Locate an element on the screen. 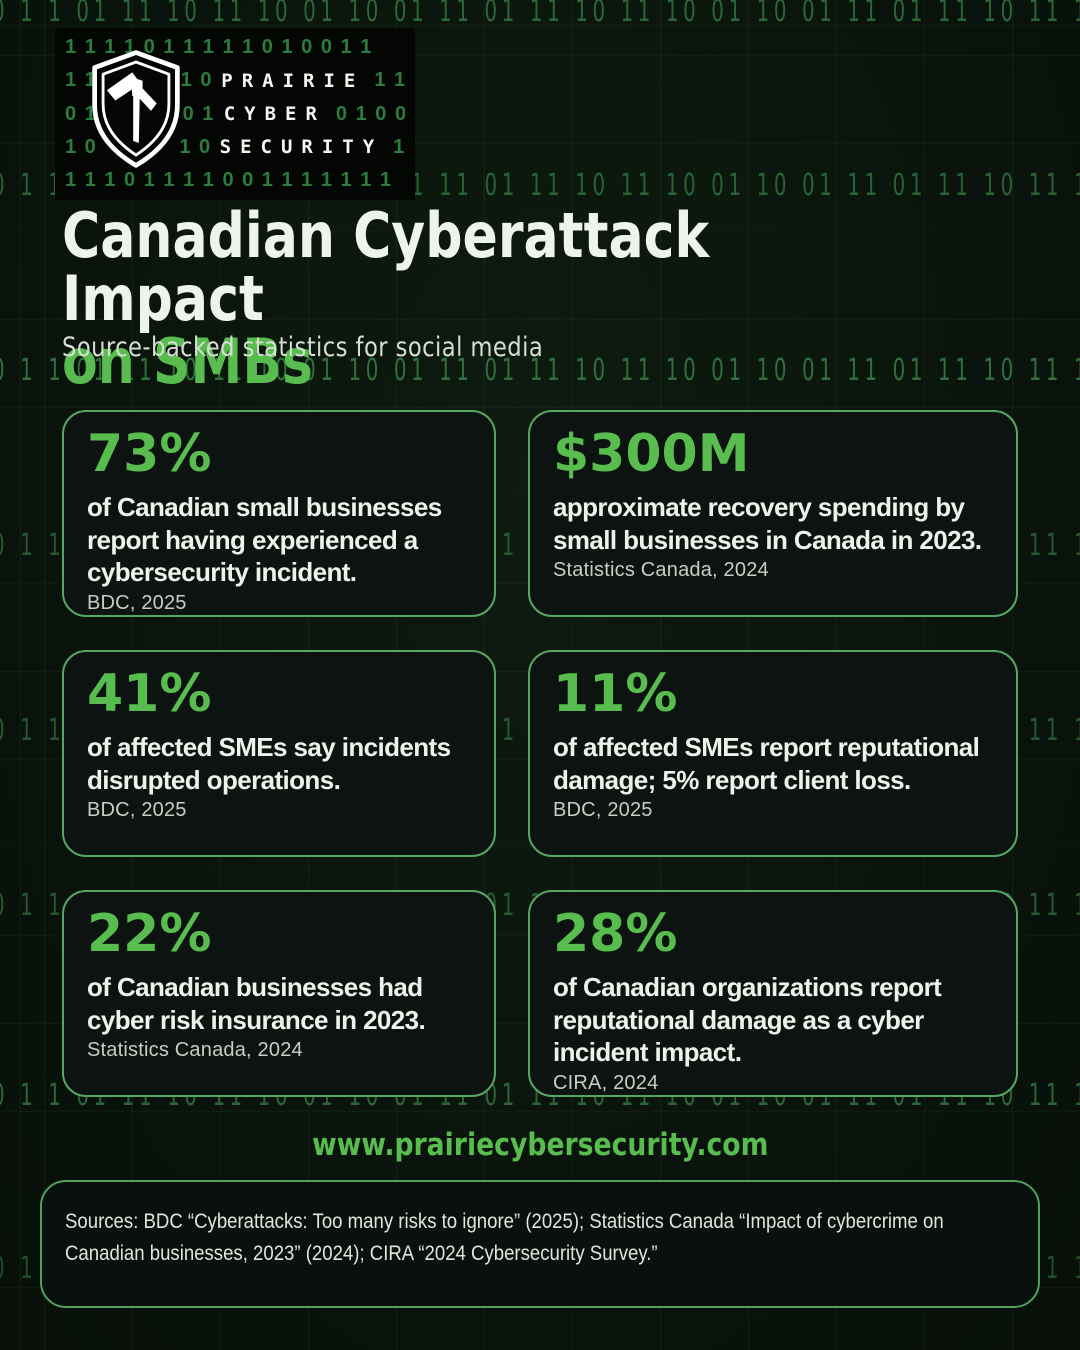  page-title: Canadian Cyberattack Impact on SMBs is located at coordinates (571, 298).